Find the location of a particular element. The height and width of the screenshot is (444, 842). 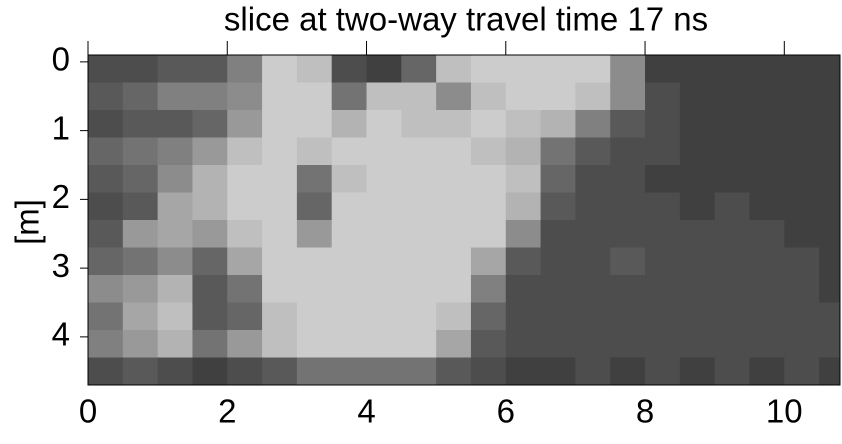

x-tick-label: 10 is located at coordinates (784, 411).